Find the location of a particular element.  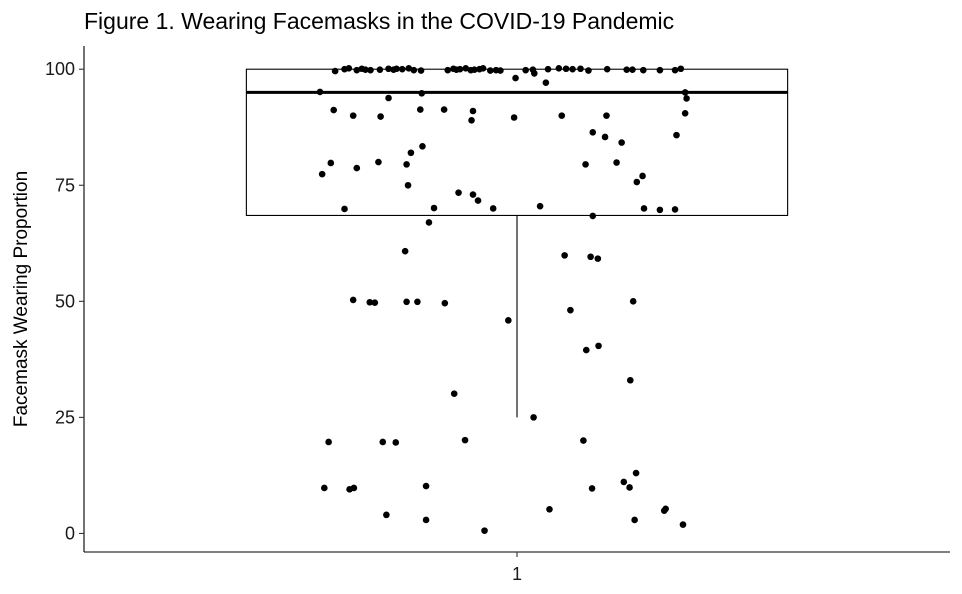

x-axis-ticks: 1 is located at coordinates (517, 568).